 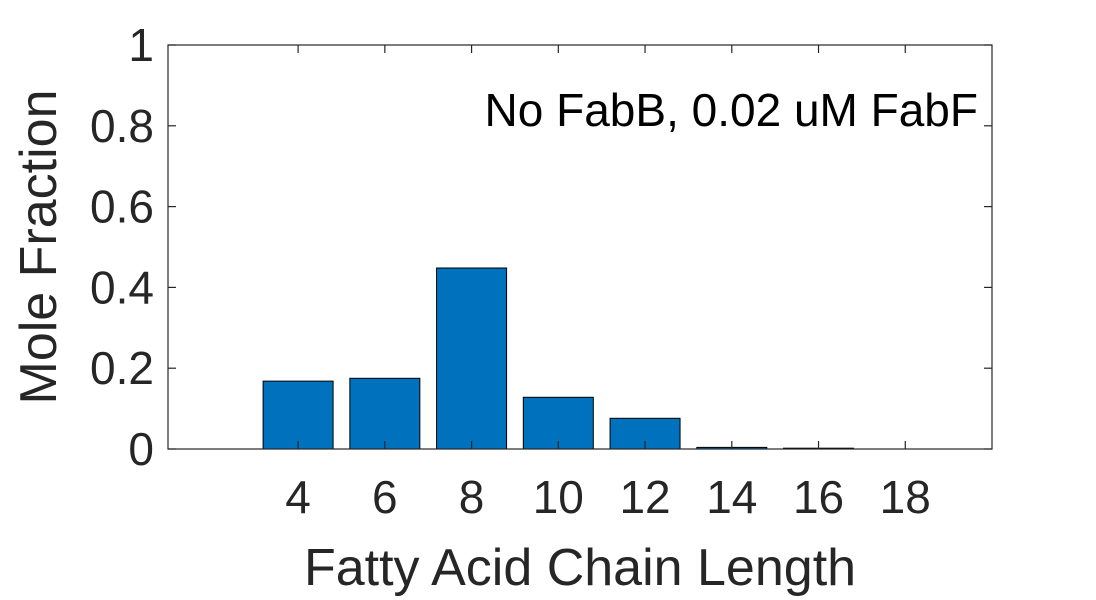 What do you see at coordinates (122, 126) in the screenshot?
I see `y-tick-label: 0.8` at bounding box center [122, 126].